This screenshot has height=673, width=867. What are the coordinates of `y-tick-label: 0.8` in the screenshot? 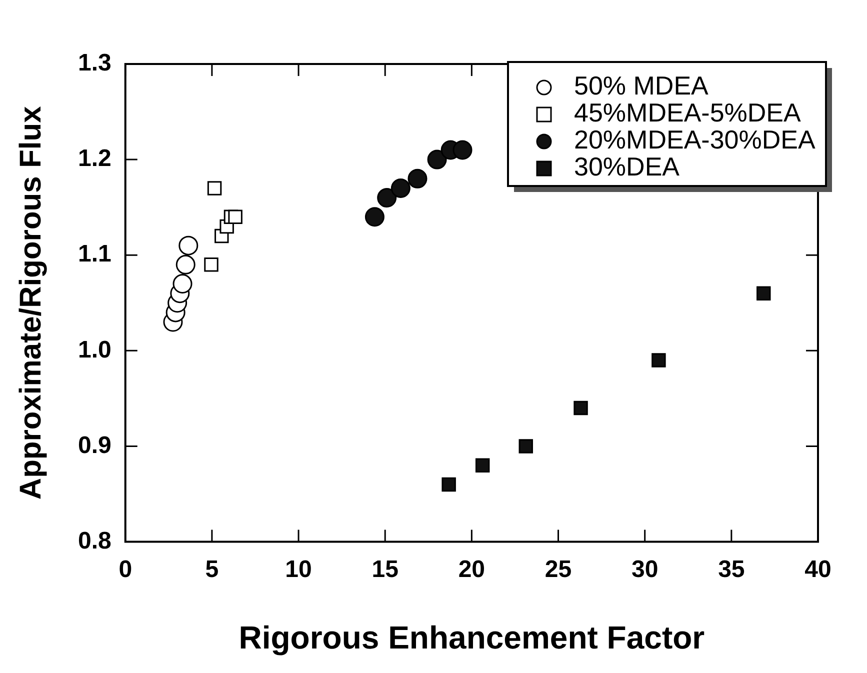 It's located at (95, 540).